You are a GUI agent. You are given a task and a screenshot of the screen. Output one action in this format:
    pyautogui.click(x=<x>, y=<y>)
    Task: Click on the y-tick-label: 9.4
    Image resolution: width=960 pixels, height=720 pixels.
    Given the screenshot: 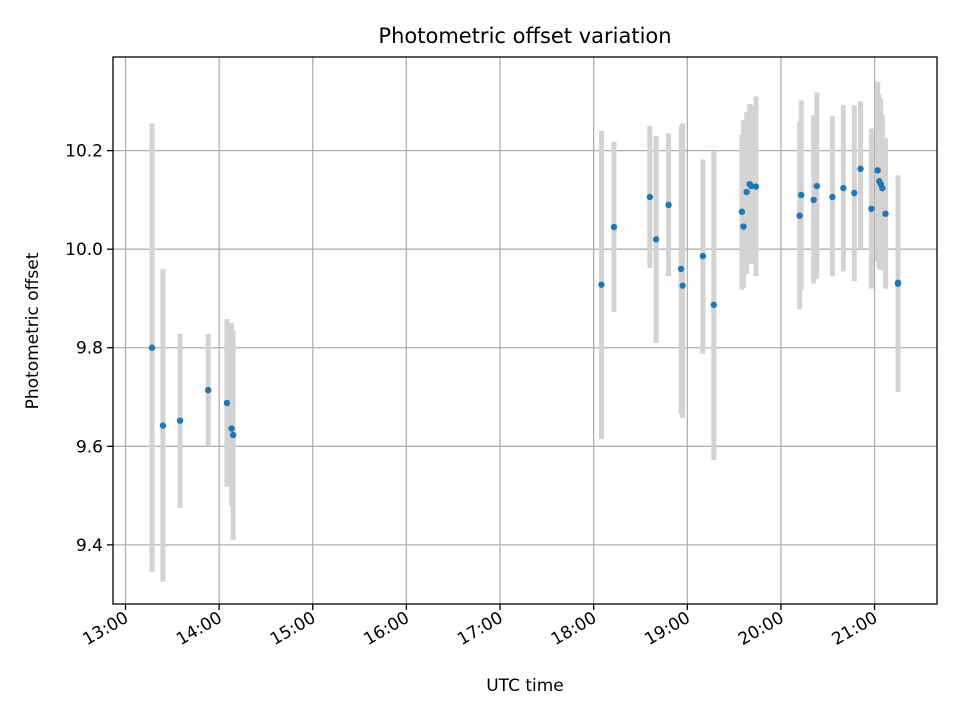 What is the action you would take?
    pyautogui.click(x=89, y=546)
    